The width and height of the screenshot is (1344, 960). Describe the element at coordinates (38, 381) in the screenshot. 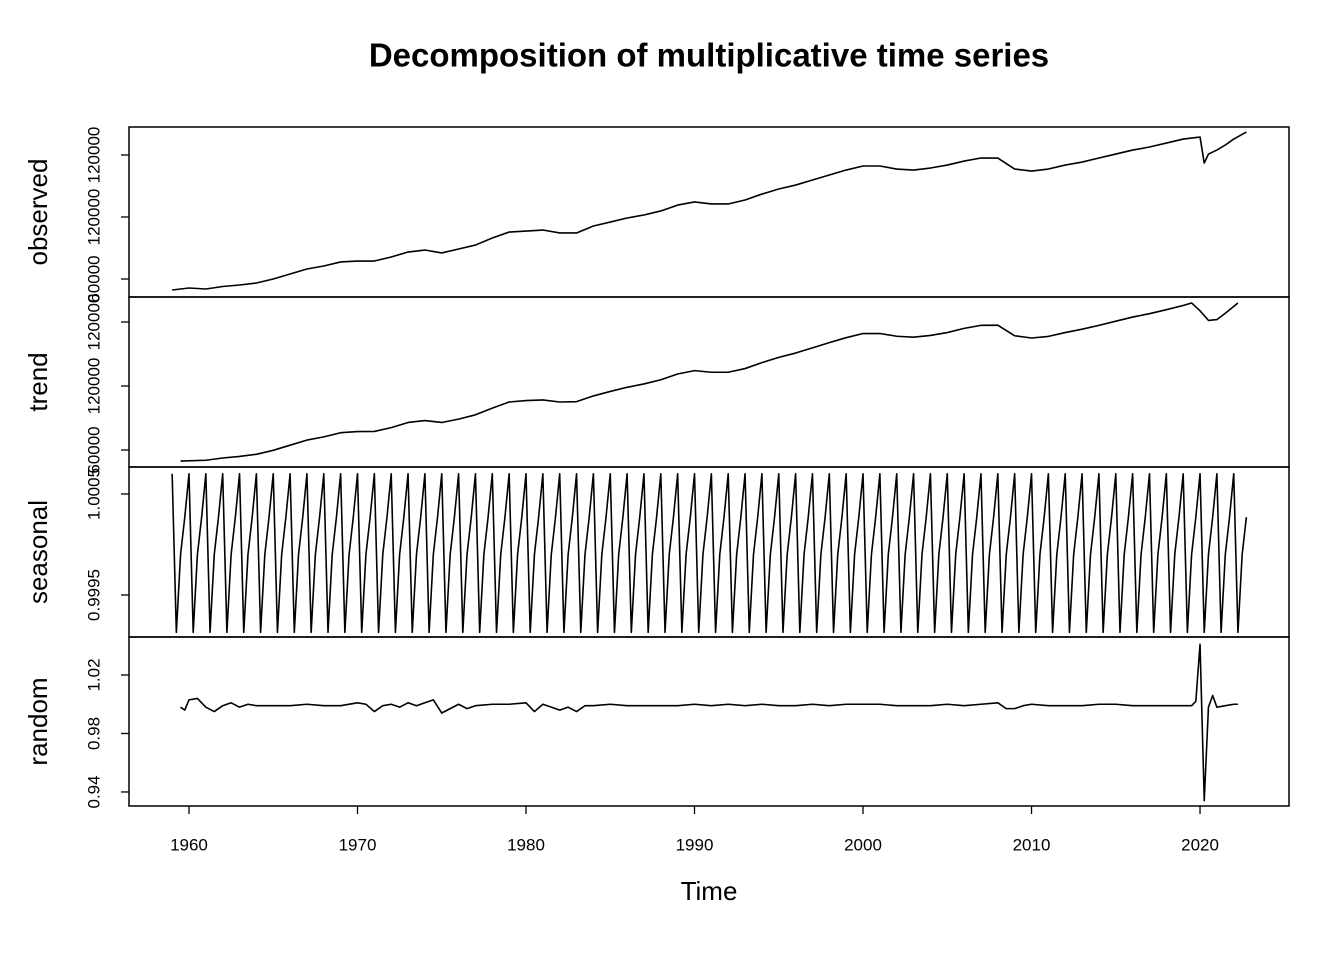

I see `y-axis-label: trend` at that location.